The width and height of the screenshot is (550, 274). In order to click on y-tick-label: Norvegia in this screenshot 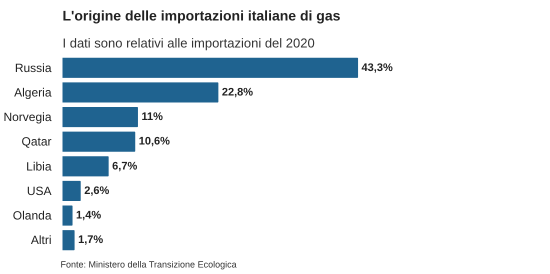, I will do `click(27, 117)`.